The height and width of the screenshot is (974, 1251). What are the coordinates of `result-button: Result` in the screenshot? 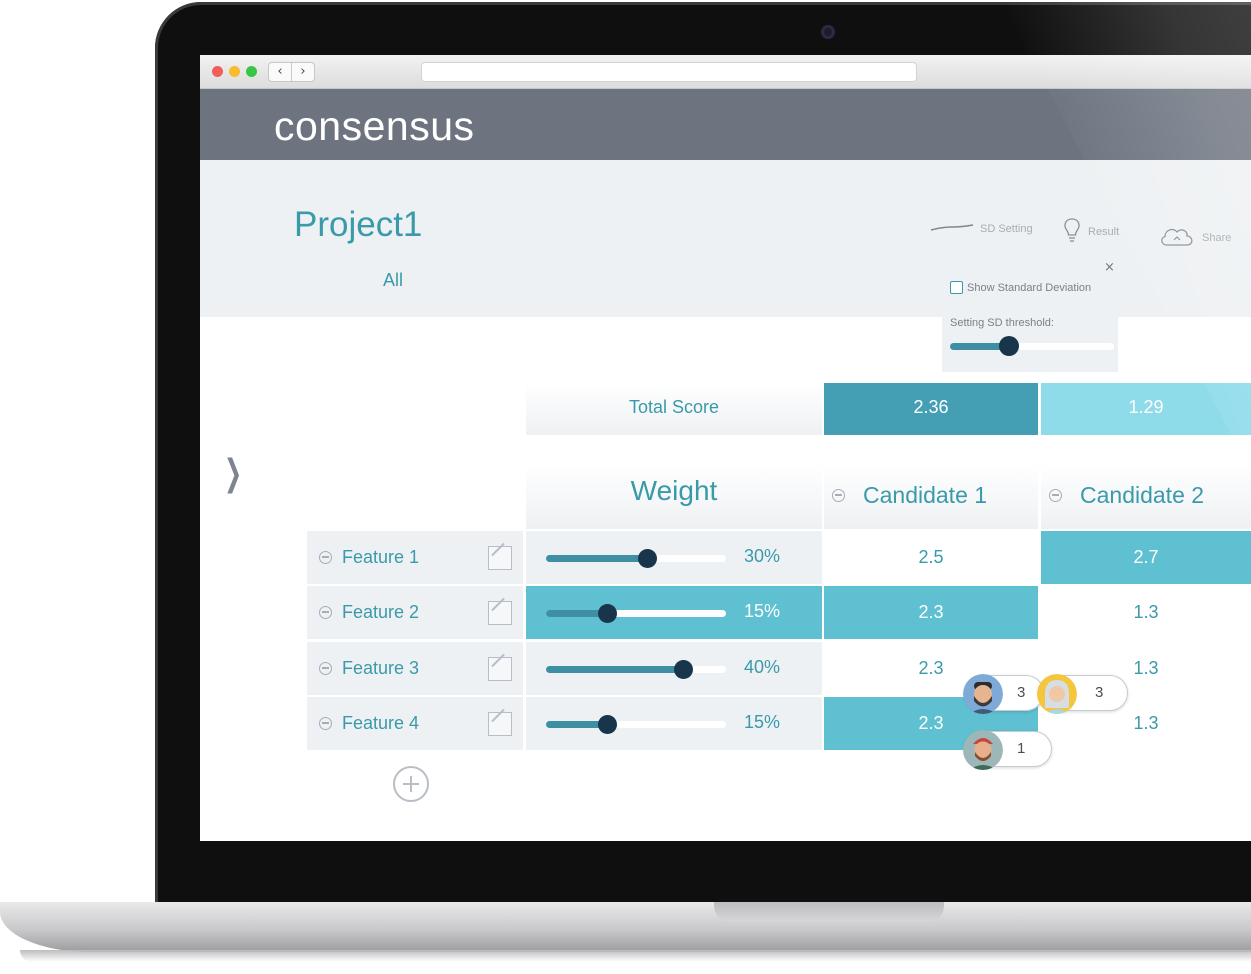 It's located at (1090, 231).